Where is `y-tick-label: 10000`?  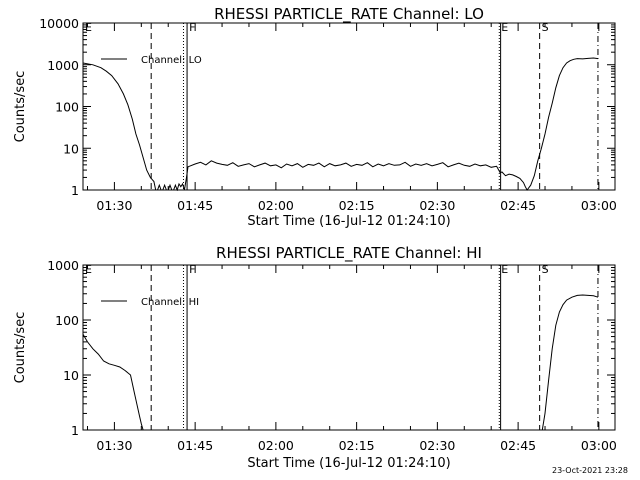
y-tick-label: 10000 is located at coordinates (59, 23).